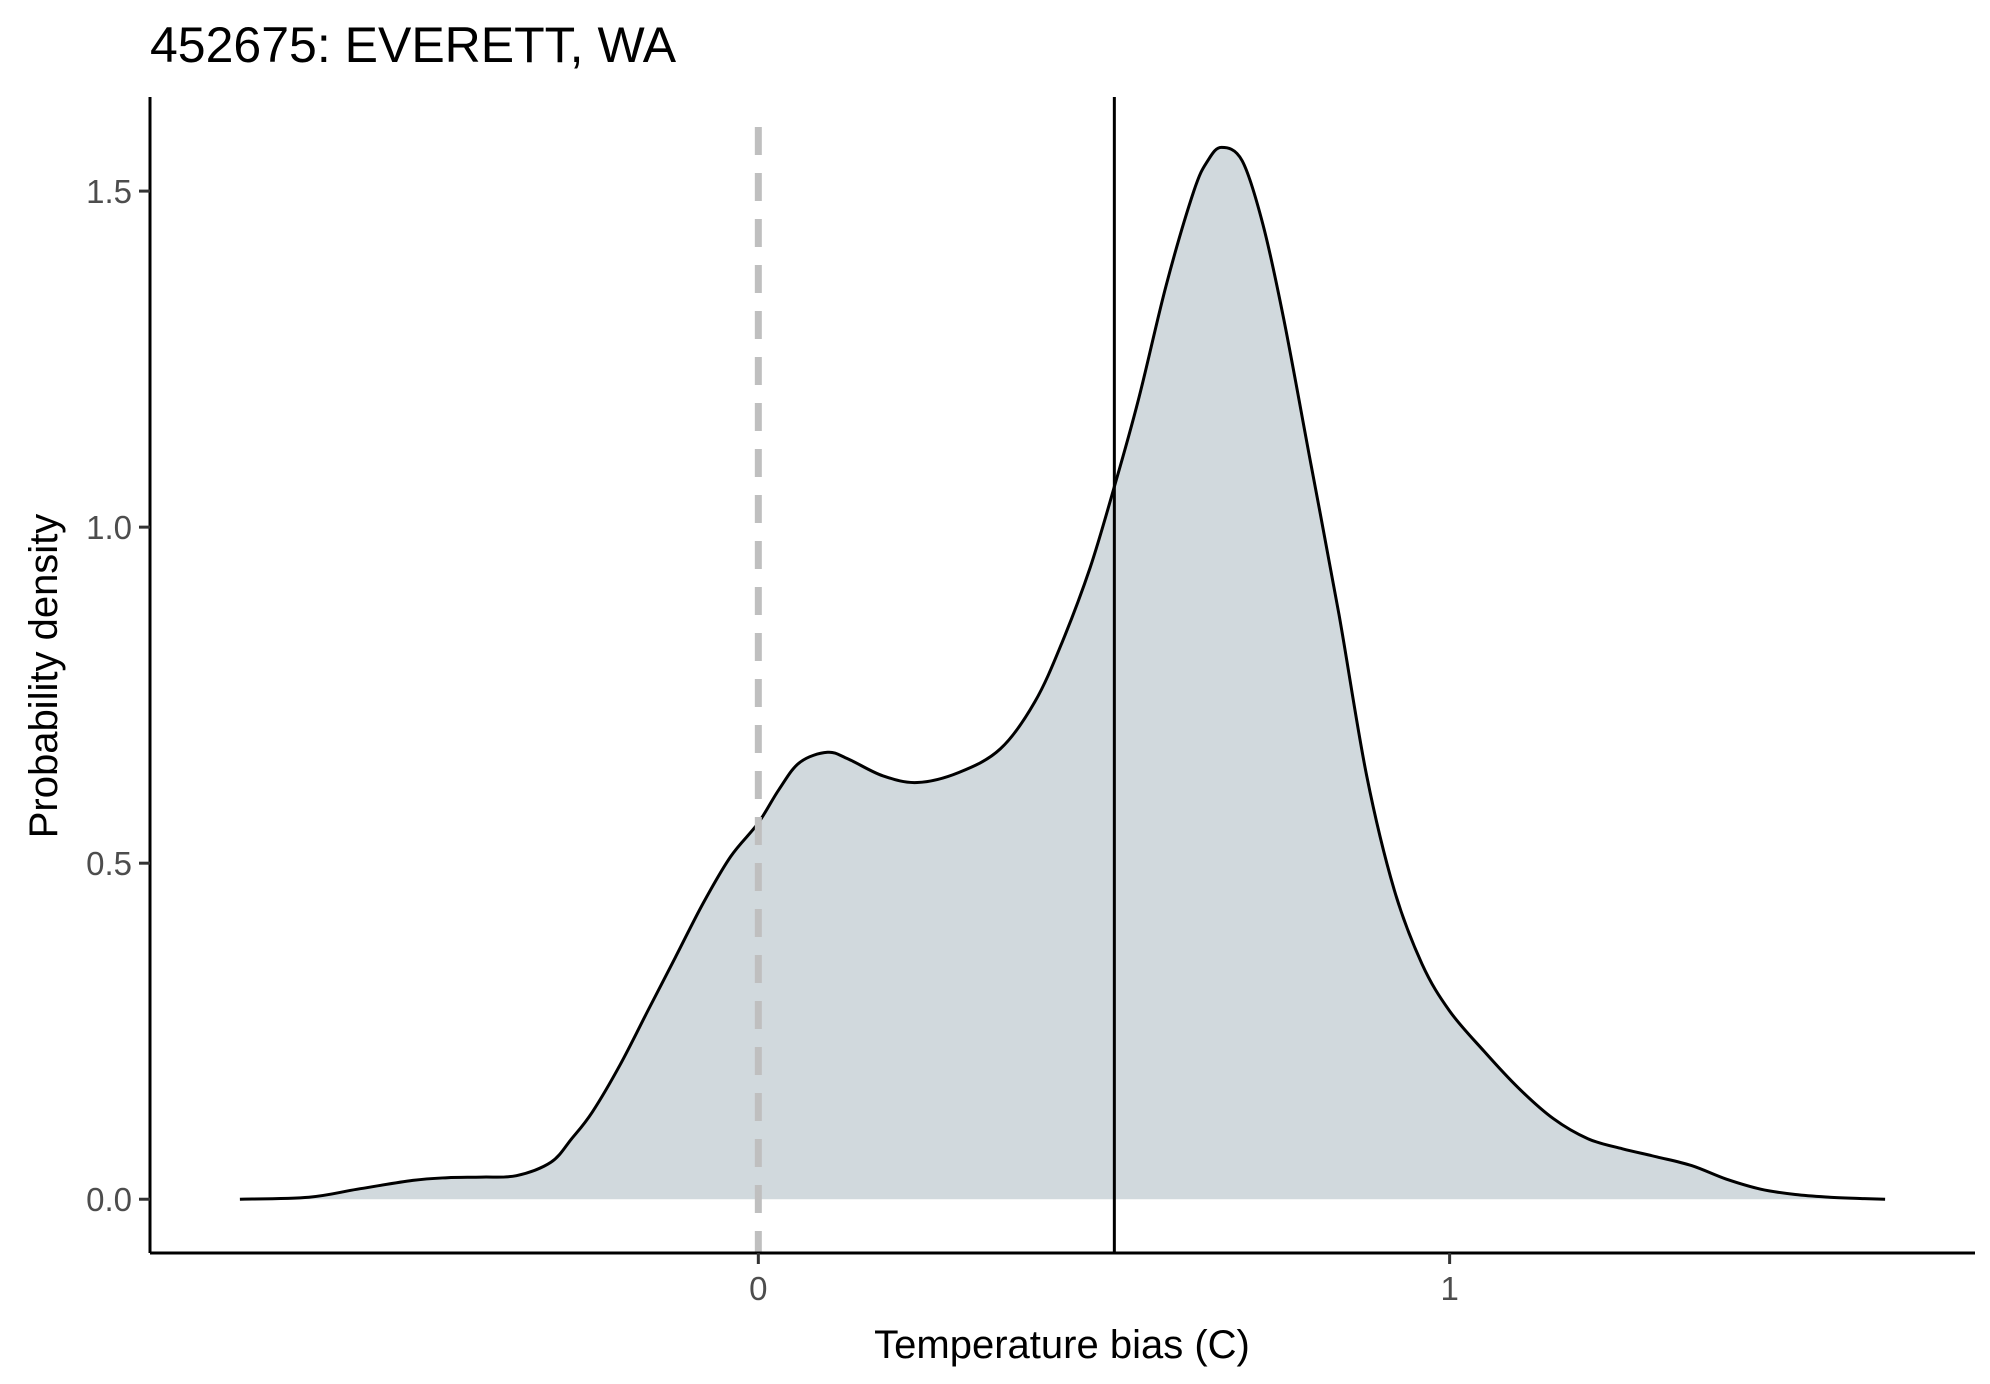 The image size is (1990, 1384). I want to click on y-tick-label: 1.0, so click(109, 527).